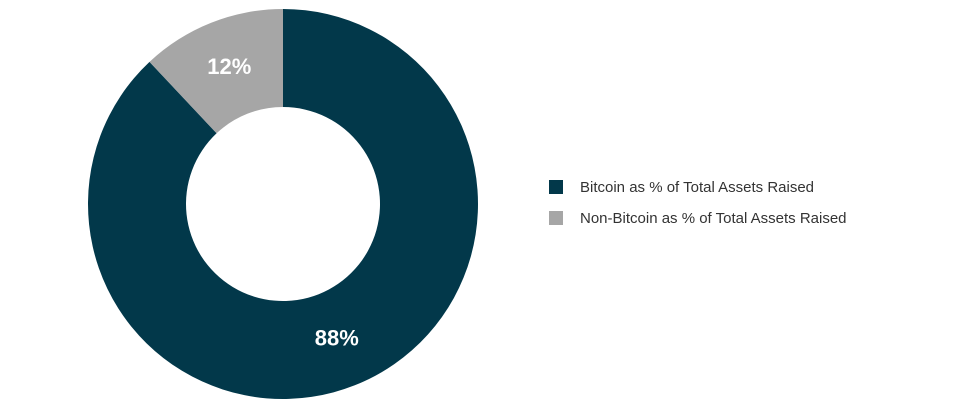  I want to click on donut-slice, so click(216, 71).